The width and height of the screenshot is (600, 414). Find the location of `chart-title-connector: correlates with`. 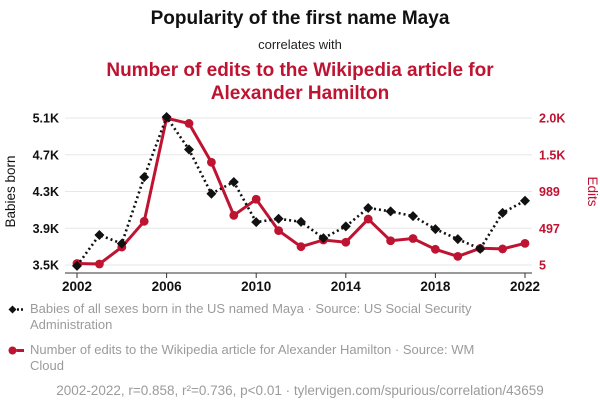

chart-title-connector: correlates with is located at coordinates (300, 44).